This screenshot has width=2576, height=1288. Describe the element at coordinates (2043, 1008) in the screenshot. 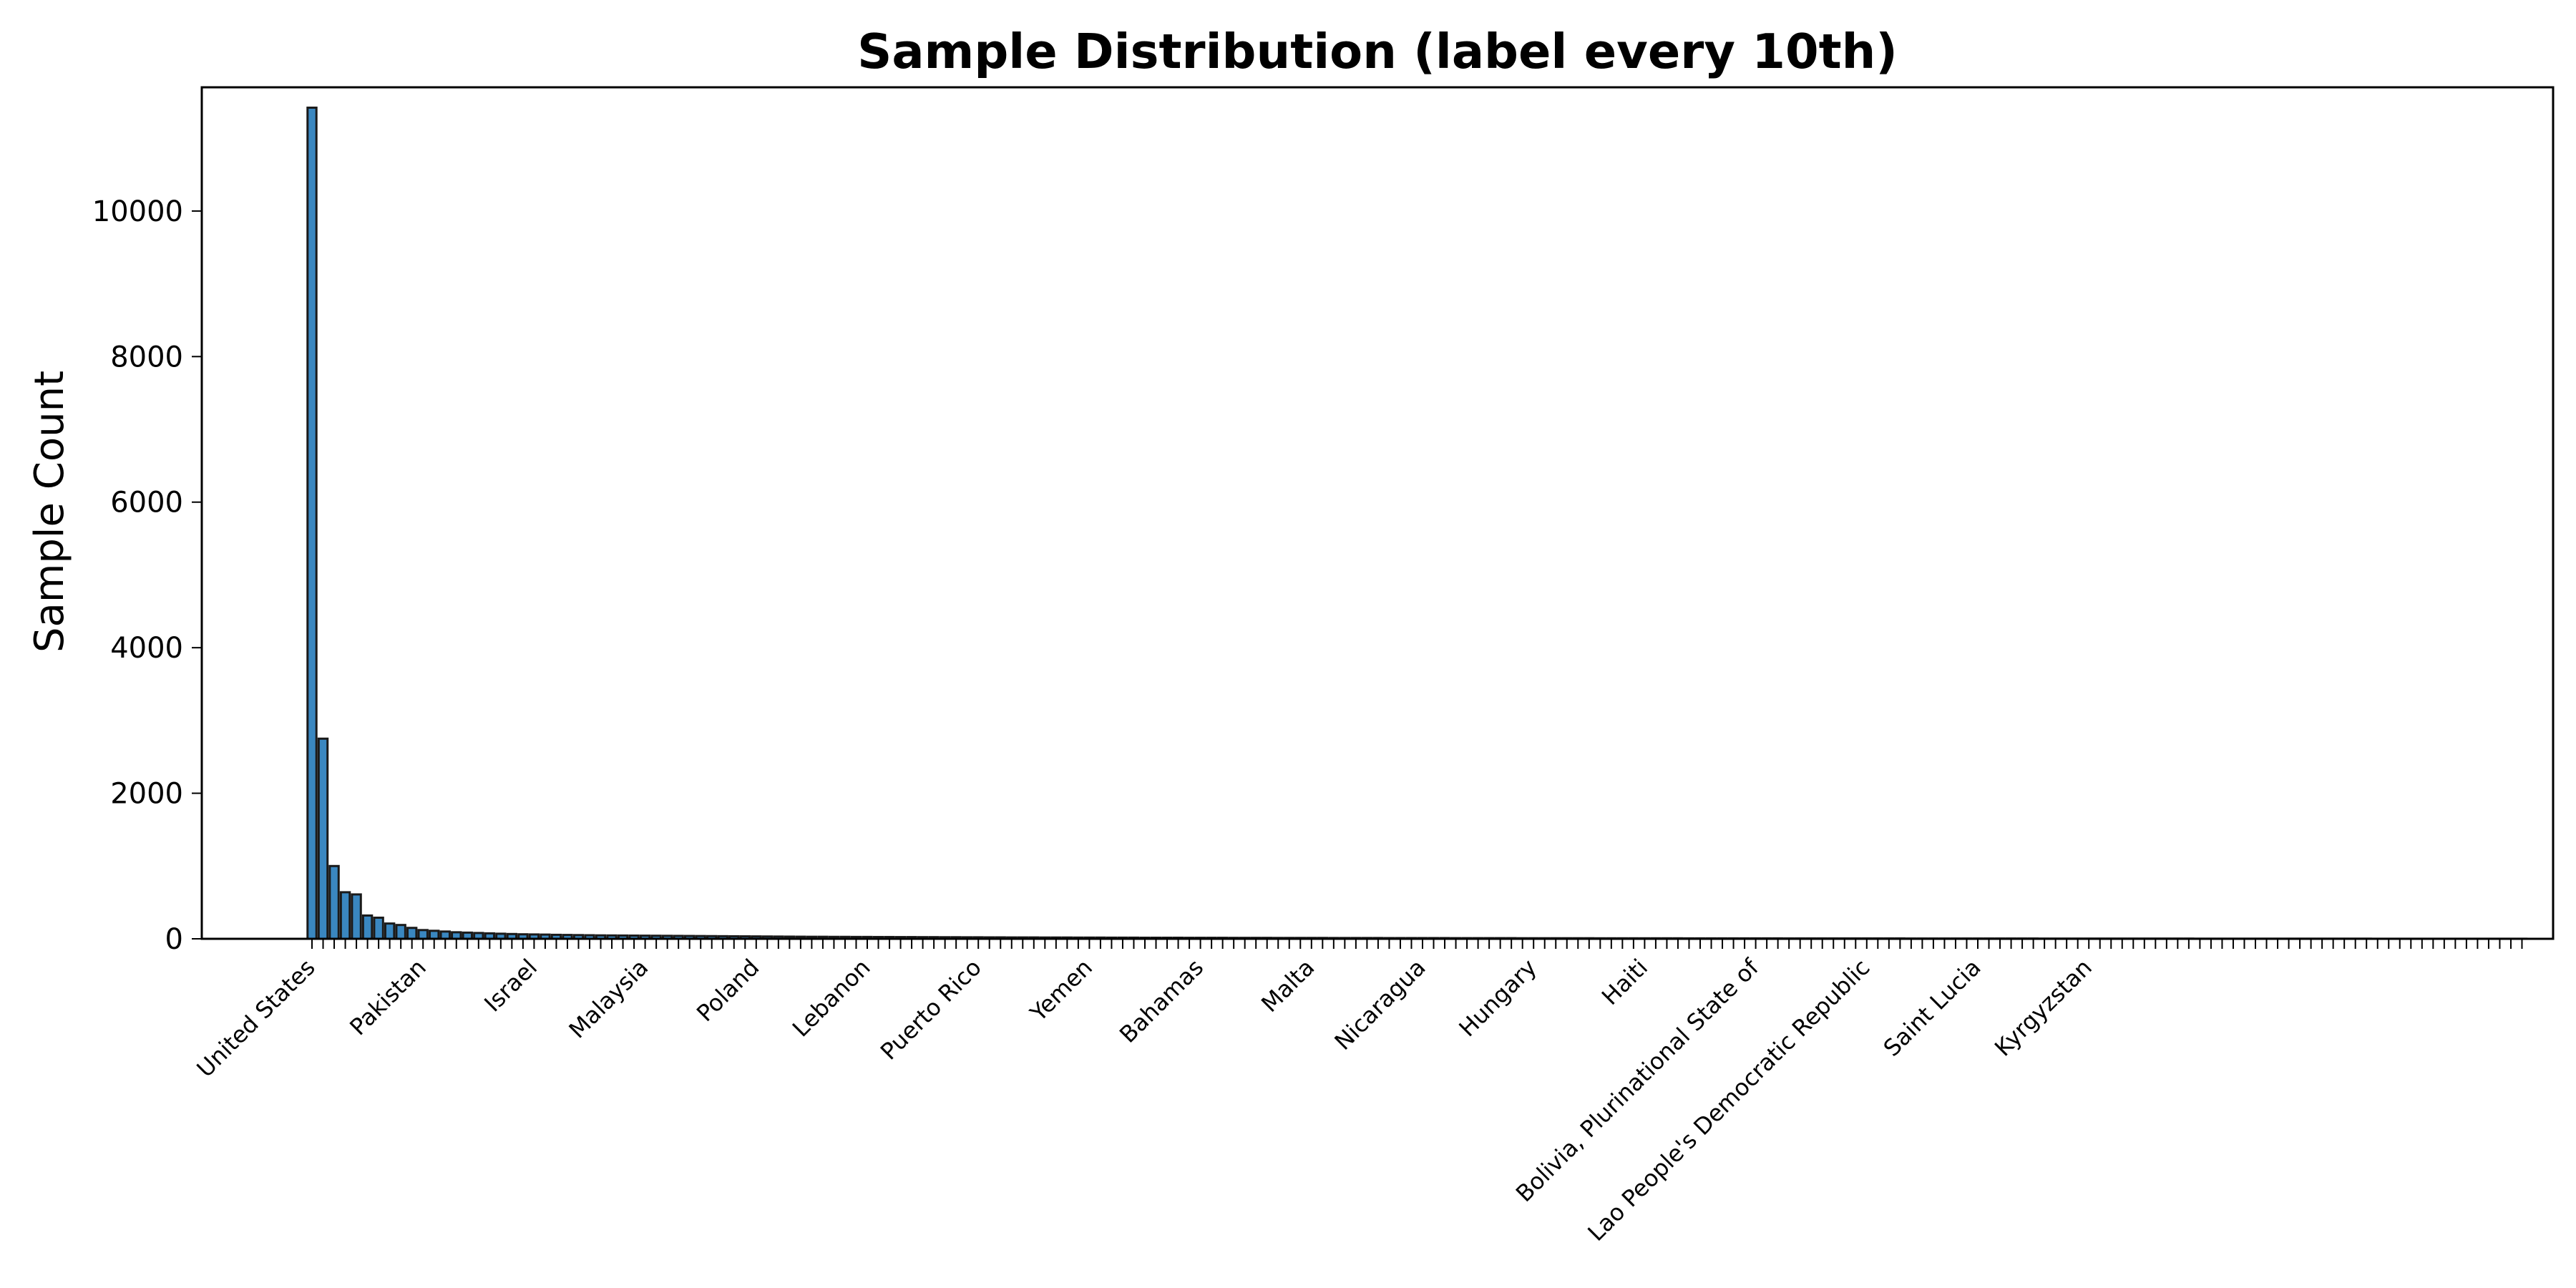

I see `x-tick-label: Kyrgyzstan` at that location.